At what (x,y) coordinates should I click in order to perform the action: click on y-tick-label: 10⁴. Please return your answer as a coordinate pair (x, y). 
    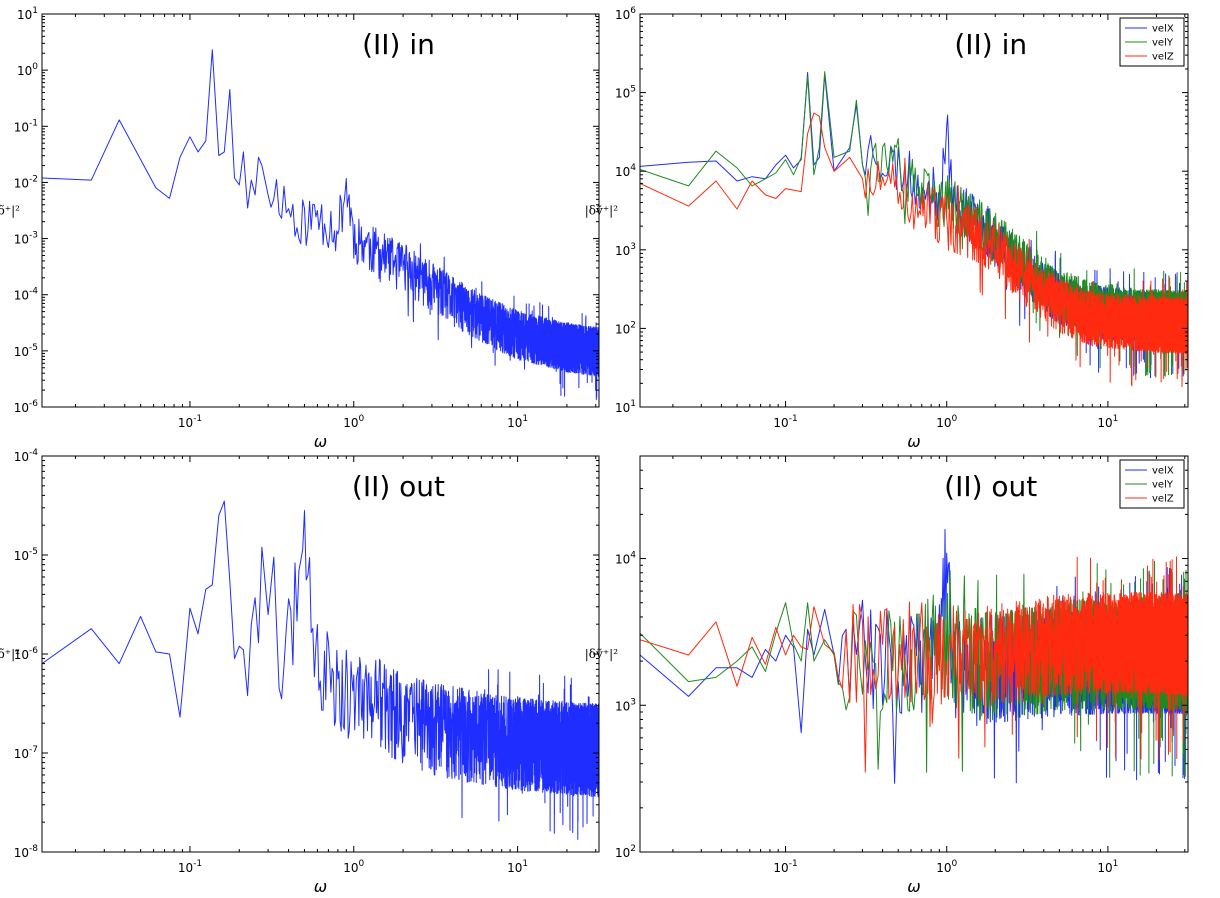
    Looking at the image, I should click on (625, 171).